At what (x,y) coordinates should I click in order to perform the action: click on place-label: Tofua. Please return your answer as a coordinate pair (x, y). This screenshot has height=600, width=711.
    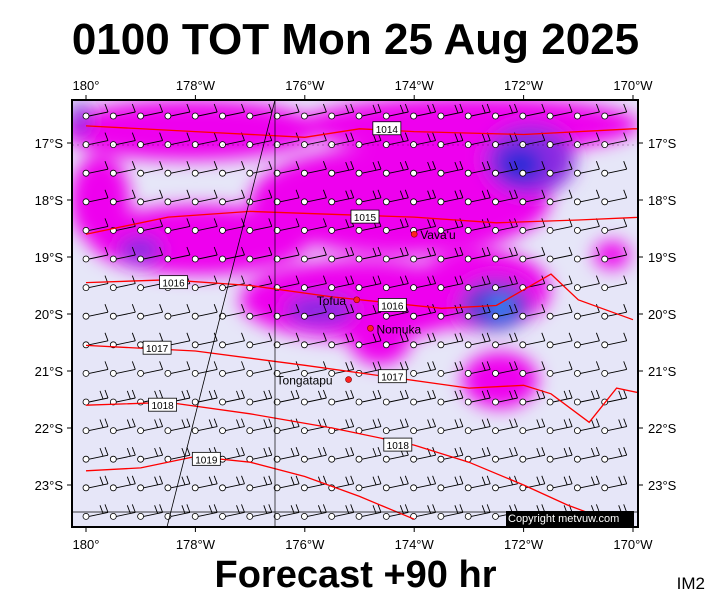
    Looking at the image, I should click on (332, 301).